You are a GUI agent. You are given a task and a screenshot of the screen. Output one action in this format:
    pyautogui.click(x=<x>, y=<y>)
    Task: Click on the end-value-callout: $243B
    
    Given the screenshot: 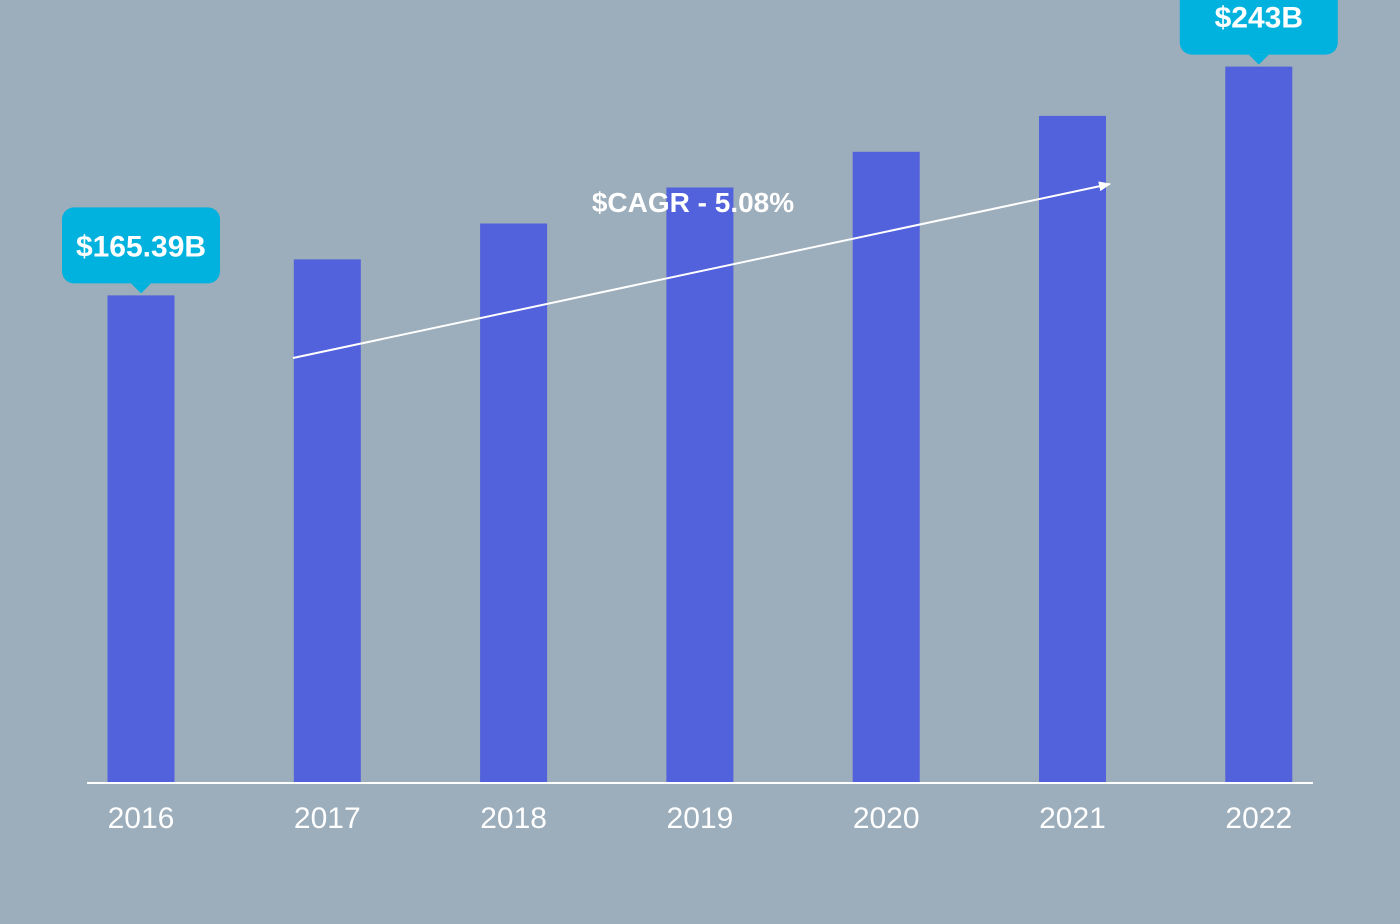 What is the action you would take?
    pyautogui.click(x=1258, y=32)
    